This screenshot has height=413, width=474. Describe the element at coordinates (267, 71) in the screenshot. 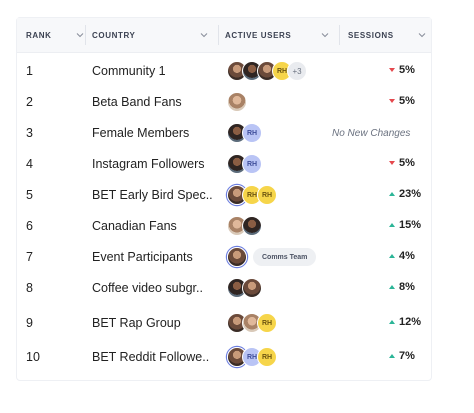

I see `active-users-stack: RH +3` at that location.